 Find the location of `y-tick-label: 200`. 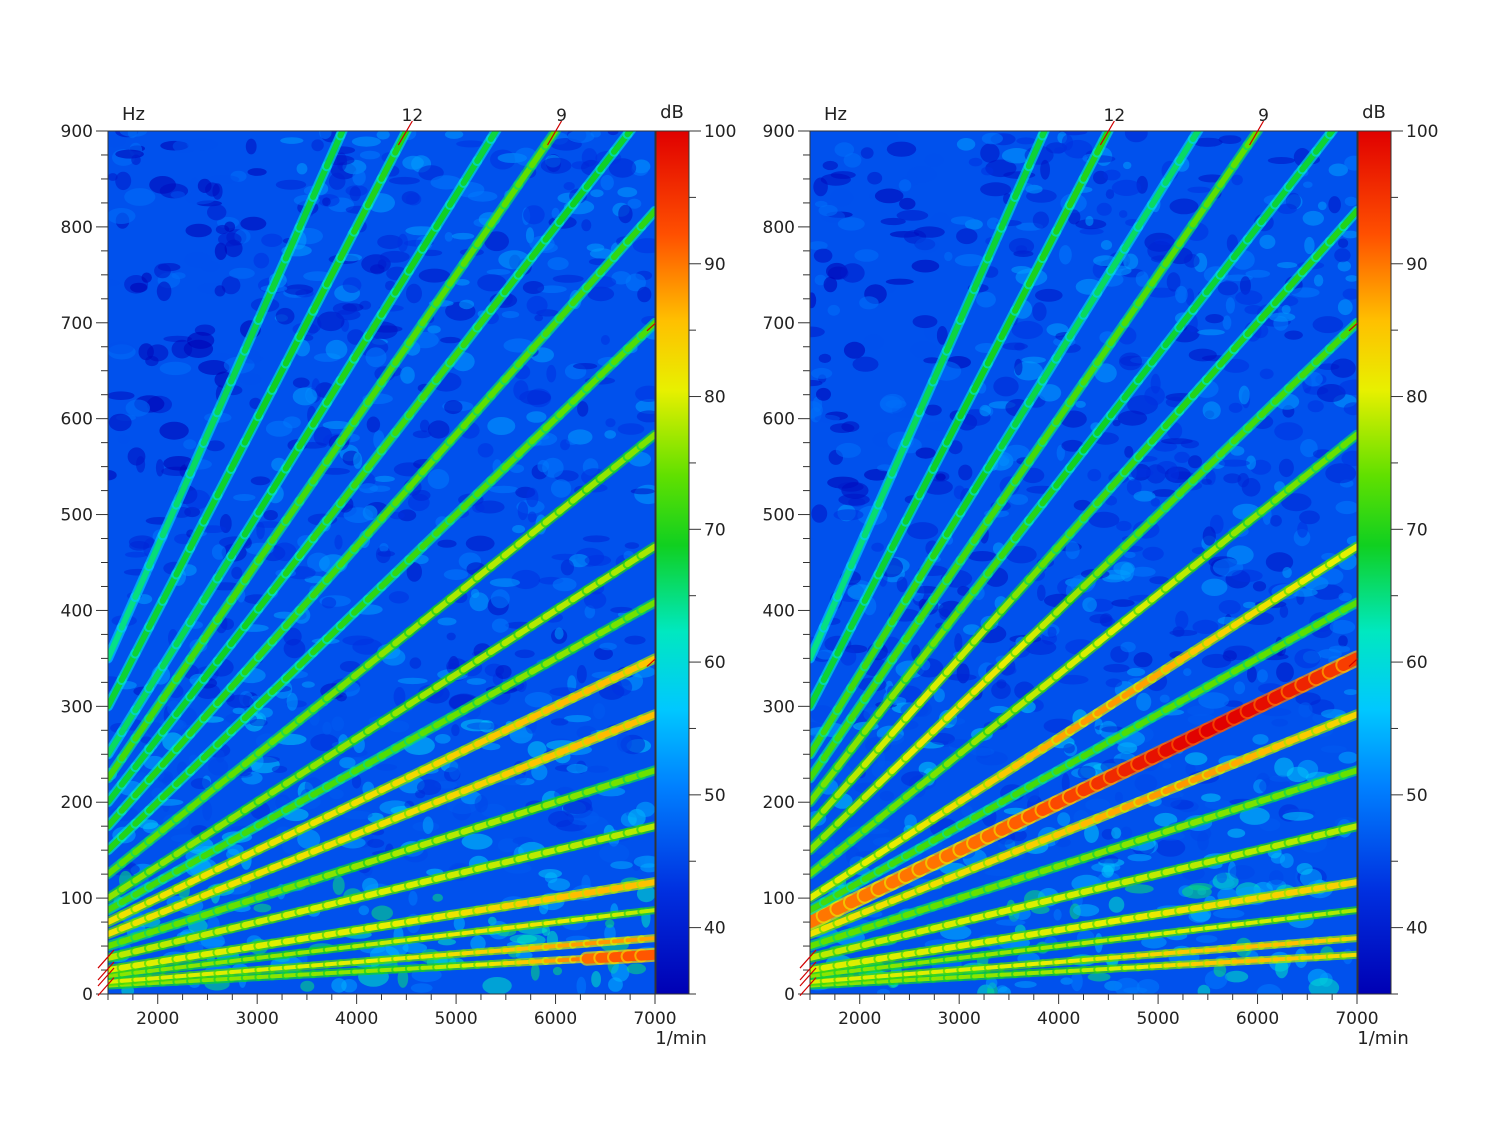

y-tick-label: 200 is located at coordinates (77, 803).